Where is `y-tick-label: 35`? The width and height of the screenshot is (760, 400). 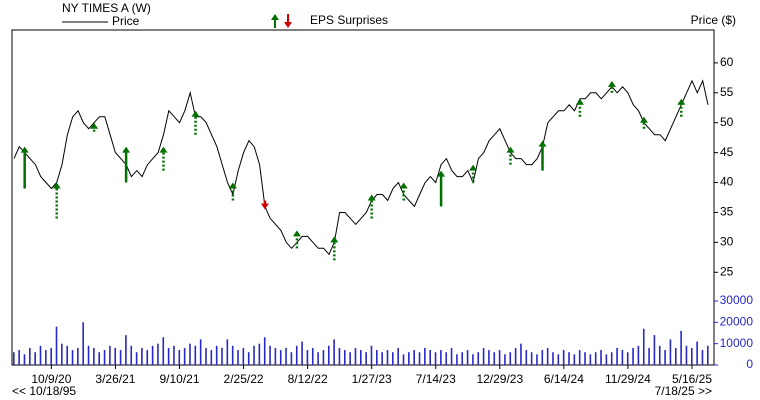 y-tick-label: 35 is located at coordinates (727, 212).